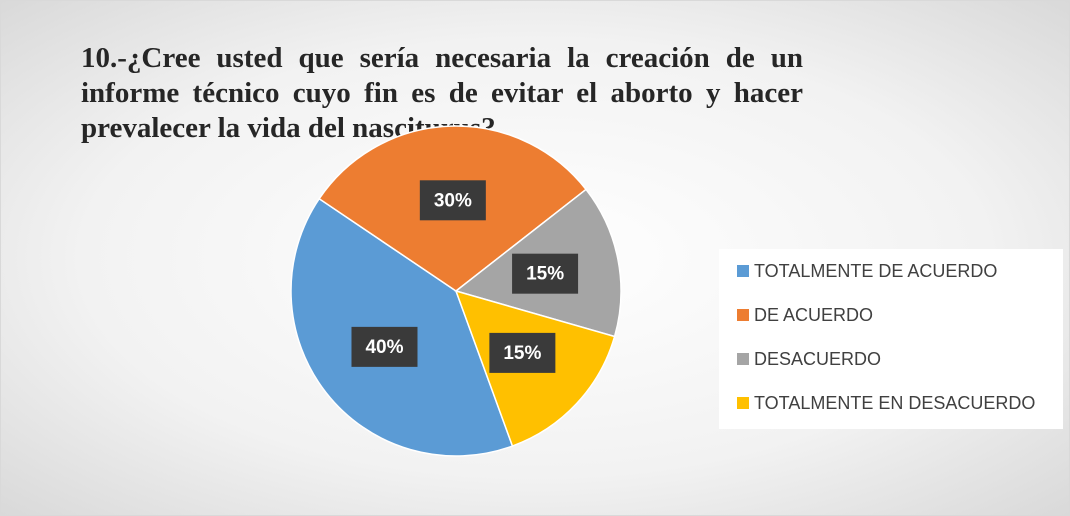 Image resolution: width=1070 pixels, height=516 pixels. I want to click on data-label: 40%, so click(384, 347).